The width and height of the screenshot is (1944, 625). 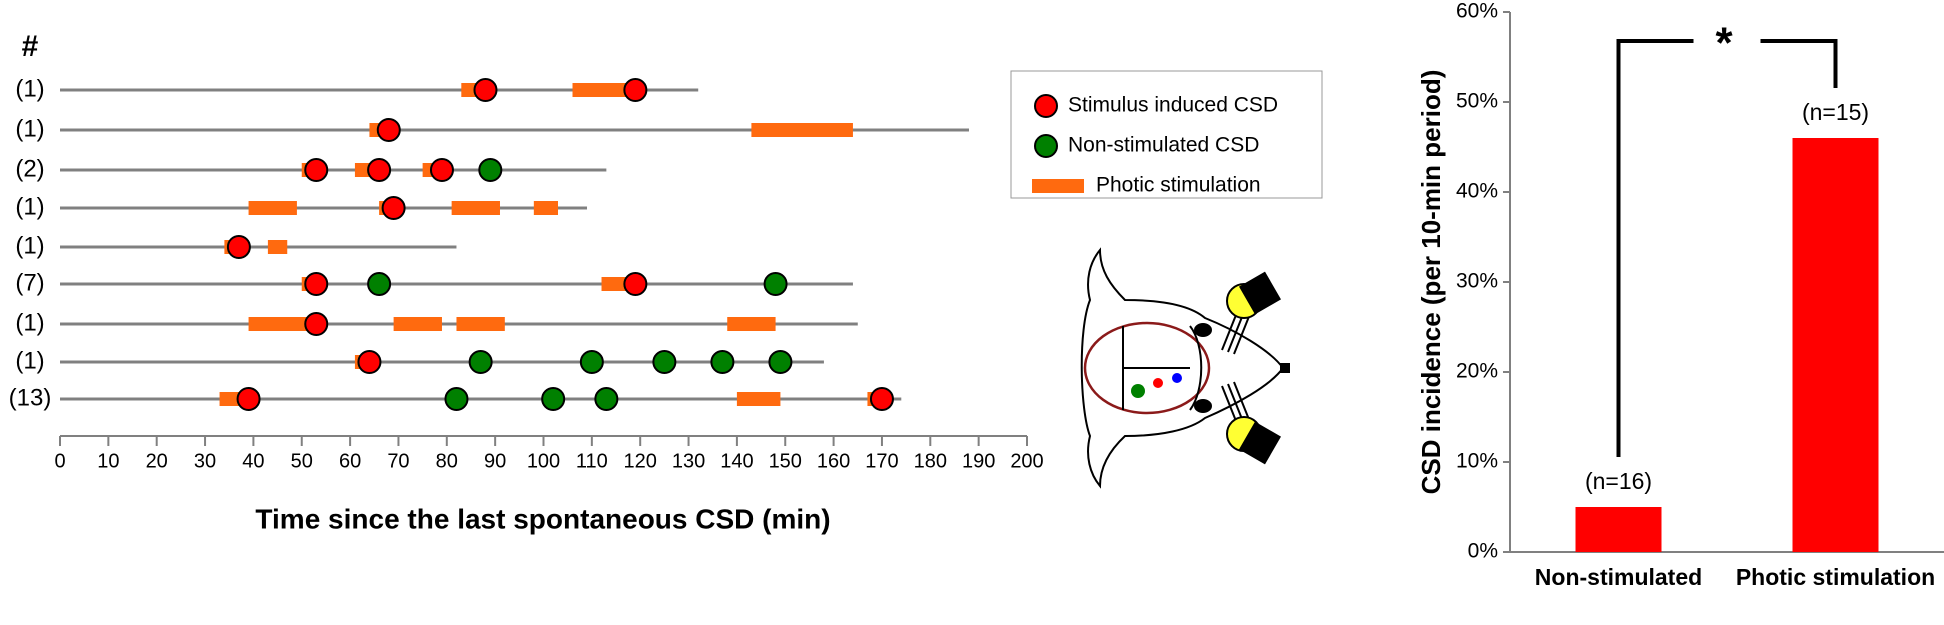 What do you see at coordinates (302, 461) in the screenshot?
I see `x-tick-label: 50` at bounding box center [302, 461].